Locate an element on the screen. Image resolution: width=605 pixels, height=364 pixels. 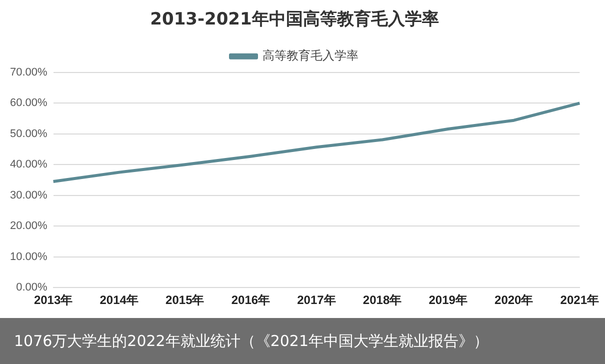
y-tick-label: 60.00% is located at coordinates (29, 103).